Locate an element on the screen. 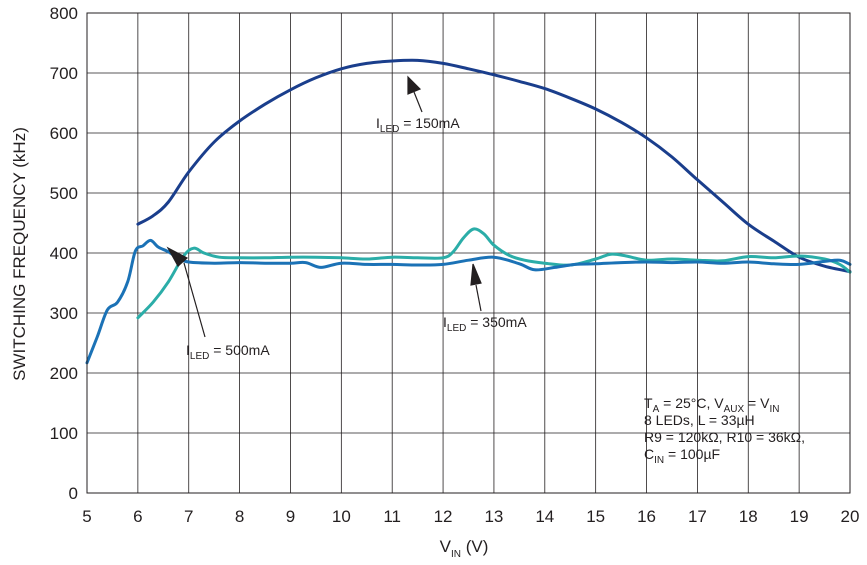 This screenshot has width=867, height=565. x-tick-label: 10 is located at coordinates (341, 516).